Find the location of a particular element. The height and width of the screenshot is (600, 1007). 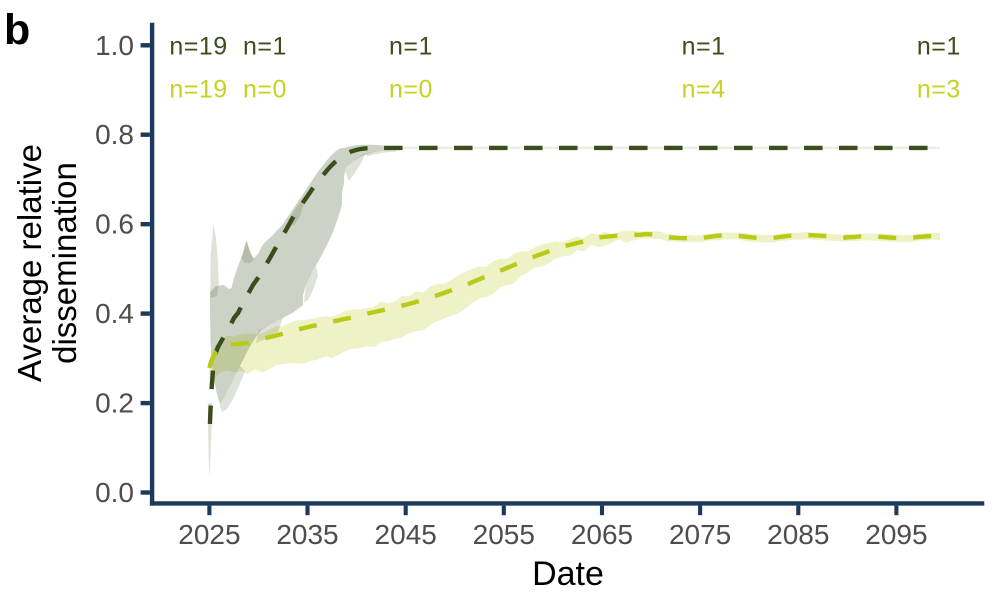

svg-text: 2065 is located at coordinates (602, 534).